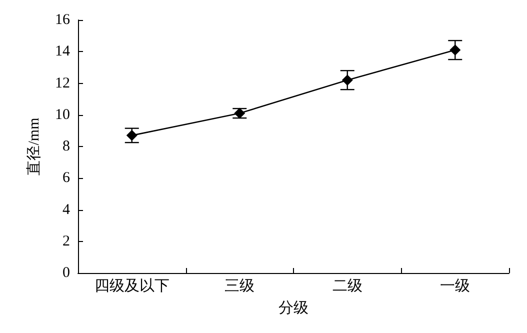  What do you see at coordinates (62, 20) in the screenshot?
I see `y-tick-label: 16` at bounding box center [62, 20].